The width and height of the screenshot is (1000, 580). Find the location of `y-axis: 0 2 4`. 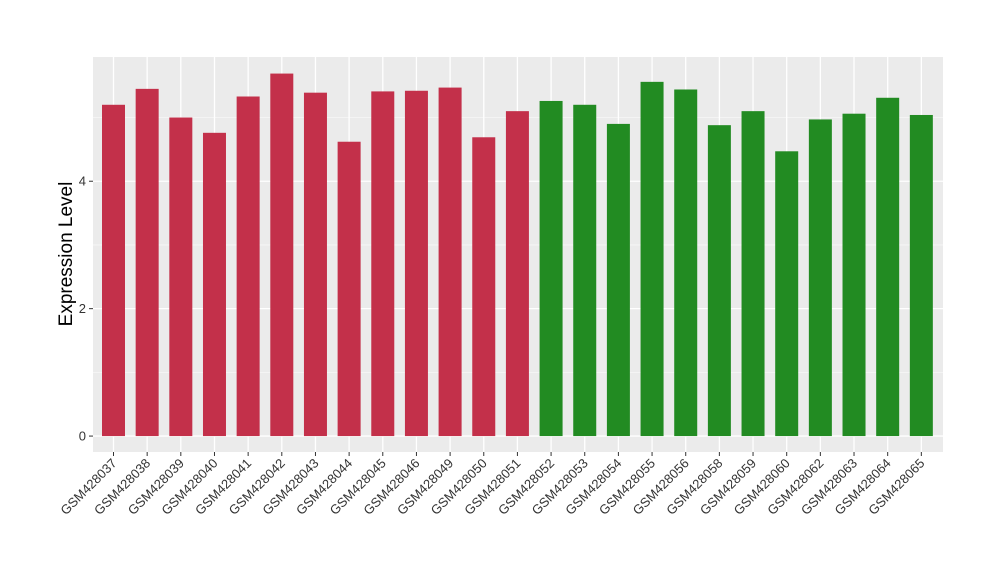

y-axis: 0 2 4 is located at coordinates (86, 309).